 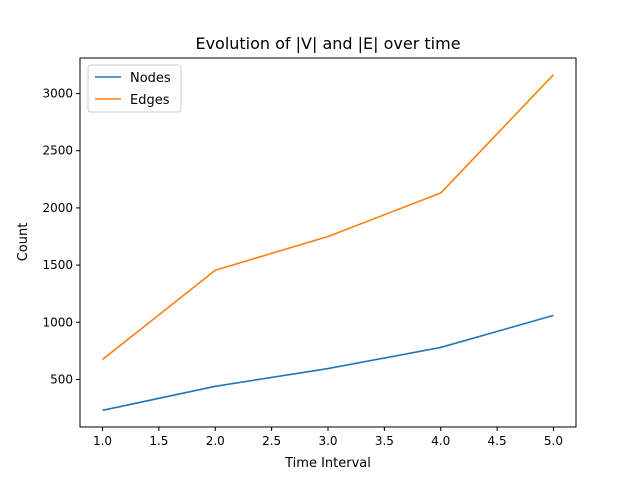 I want to click on y-tick-label: 1000, so click(x=57, y=322).